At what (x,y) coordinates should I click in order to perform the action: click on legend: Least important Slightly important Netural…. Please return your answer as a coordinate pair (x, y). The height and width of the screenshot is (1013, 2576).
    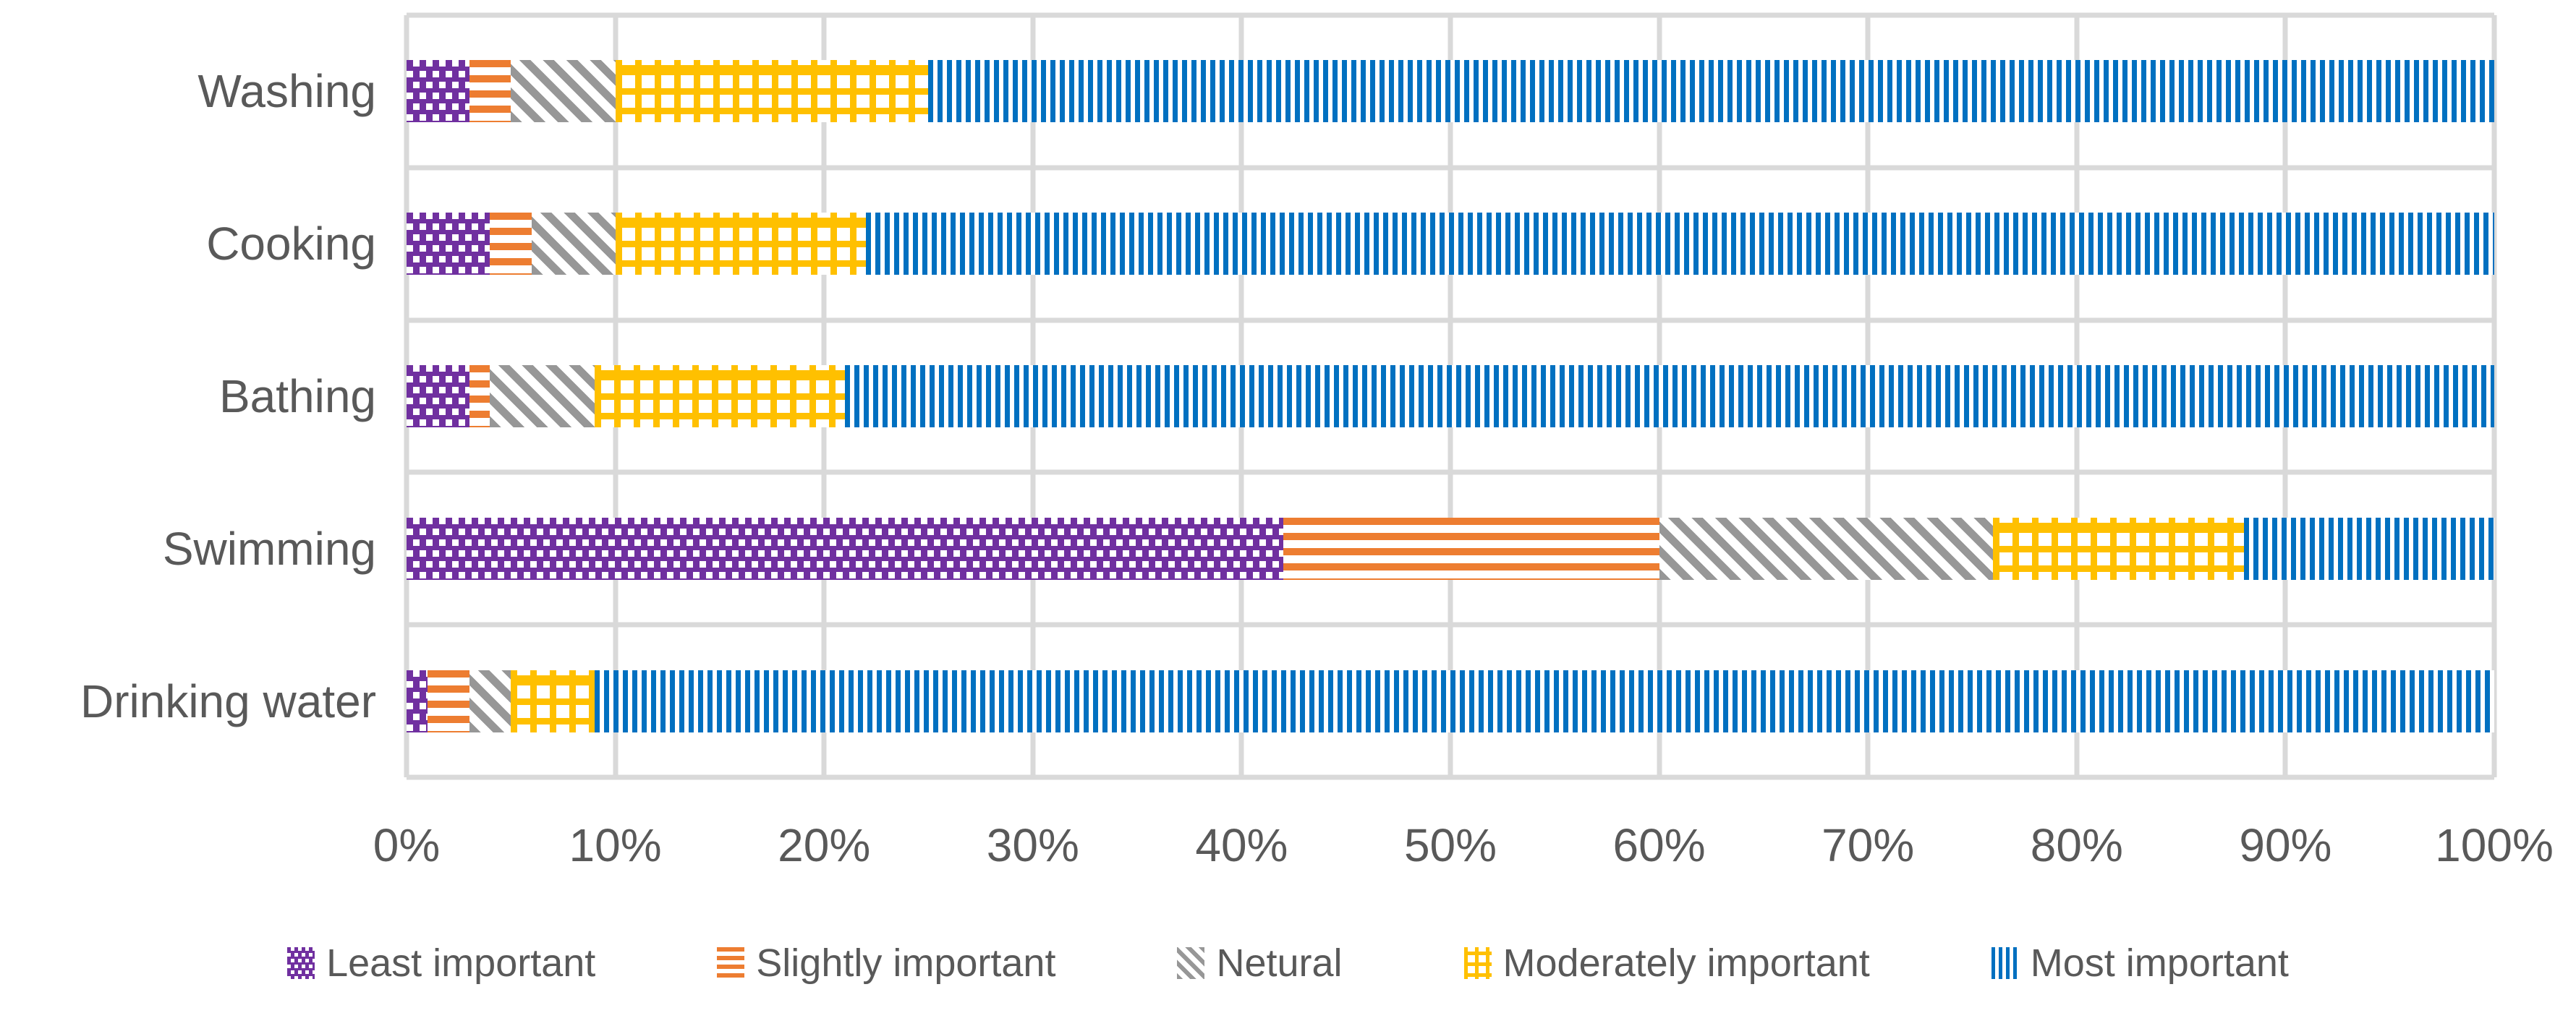
    Looking at the image, I should click on (1288, 963).